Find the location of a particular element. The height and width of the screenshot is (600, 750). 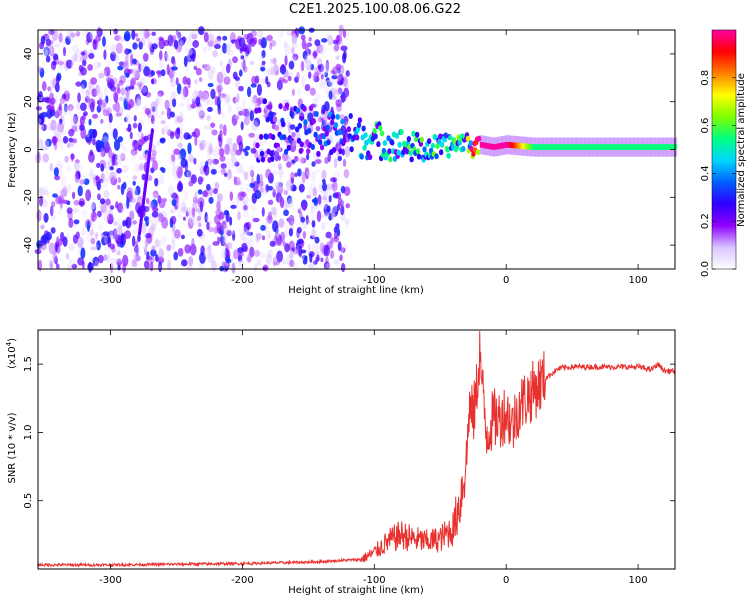

snr-multiplier: (x104) is located at coordinates (11, 353).